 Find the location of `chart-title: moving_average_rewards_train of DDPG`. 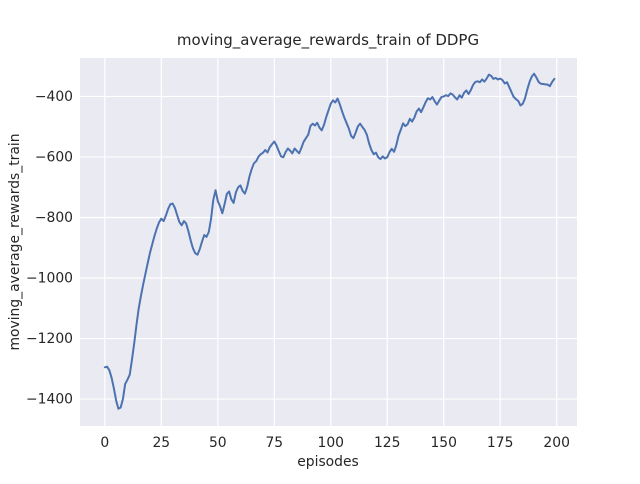

chart-title: moving_average_rewards_train of DDPG is located at coordinates (328, 40).